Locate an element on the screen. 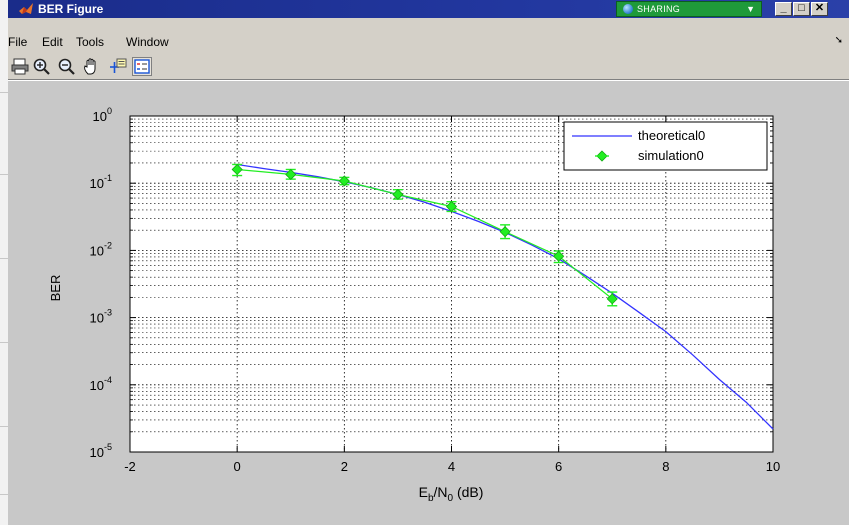  y-tick-exponent: -3 is located at coordinates (108, 313).